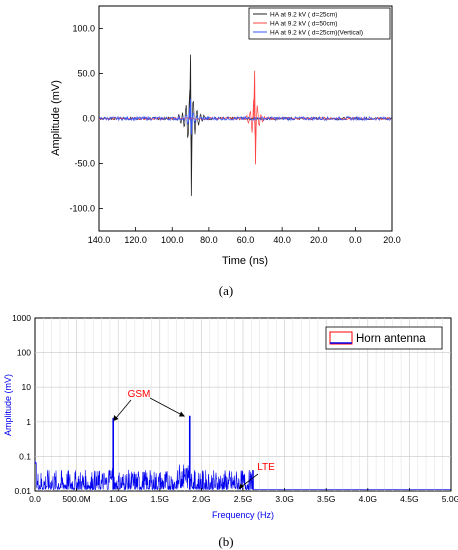 Image resolution: width=458 pixels, height=550 pixels. What do you see at coordinates (368, 499) in the screenshot?
I see `x-tick-label: 4.0G` at bounding box center [368, 499].